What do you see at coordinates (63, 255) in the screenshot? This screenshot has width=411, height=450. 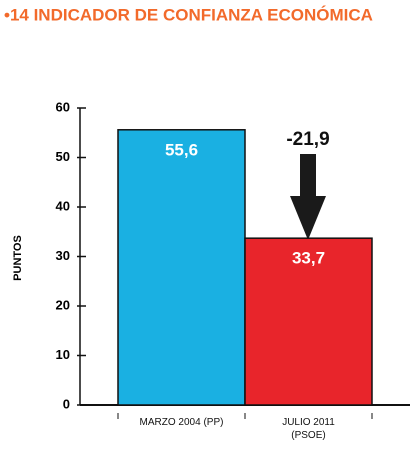 I see `y-tick-label: 30` at bounding box center [63, 255].